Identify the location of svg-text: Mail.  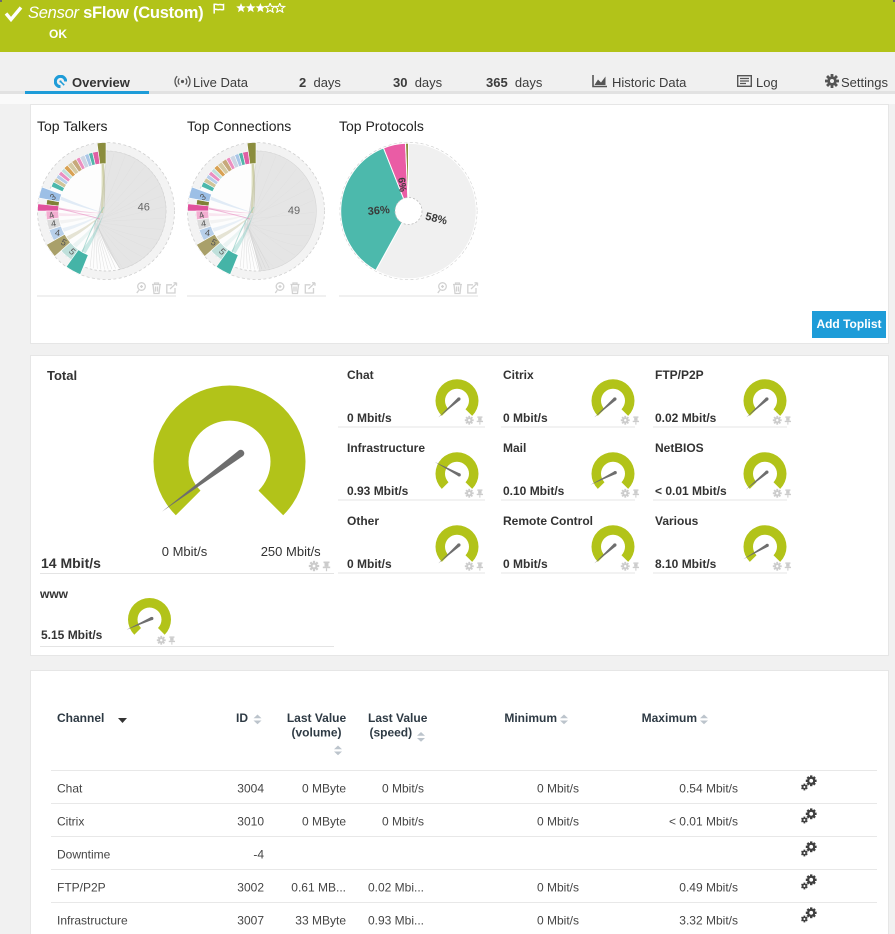
(514, 448).